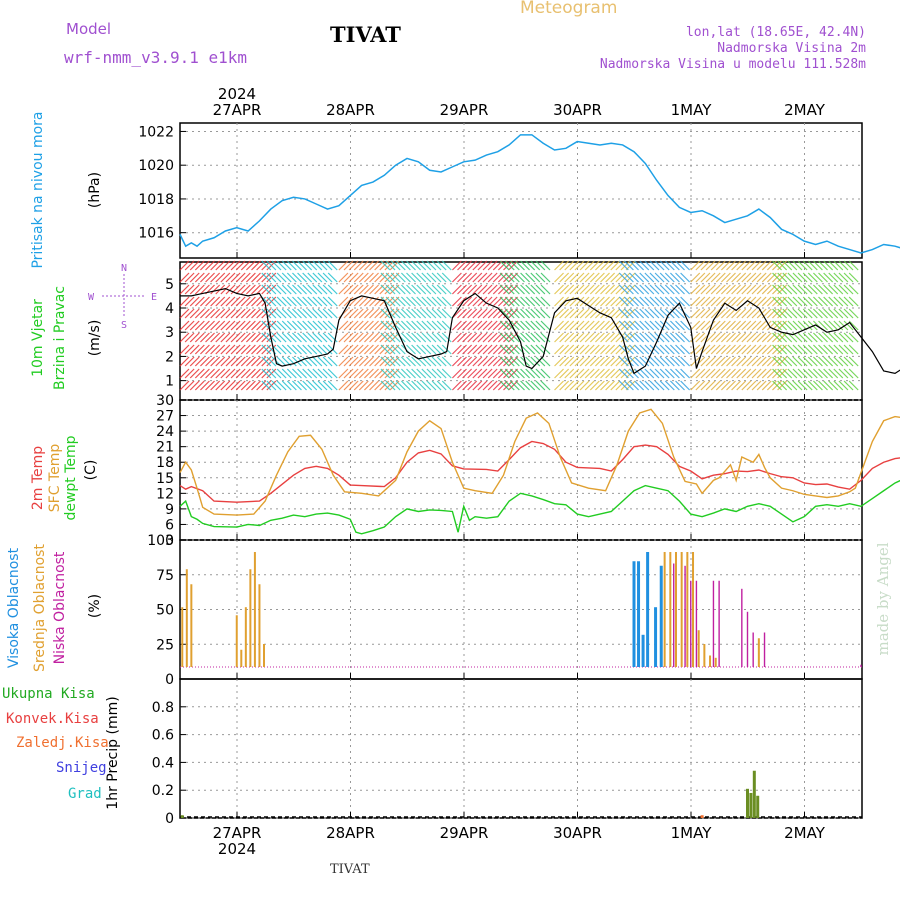 The width and height of the screenshot is (900, 900). Describe the element at coordinates (692, 110) in the screenshot. I see `date-label-top: 1MAY` at that location.